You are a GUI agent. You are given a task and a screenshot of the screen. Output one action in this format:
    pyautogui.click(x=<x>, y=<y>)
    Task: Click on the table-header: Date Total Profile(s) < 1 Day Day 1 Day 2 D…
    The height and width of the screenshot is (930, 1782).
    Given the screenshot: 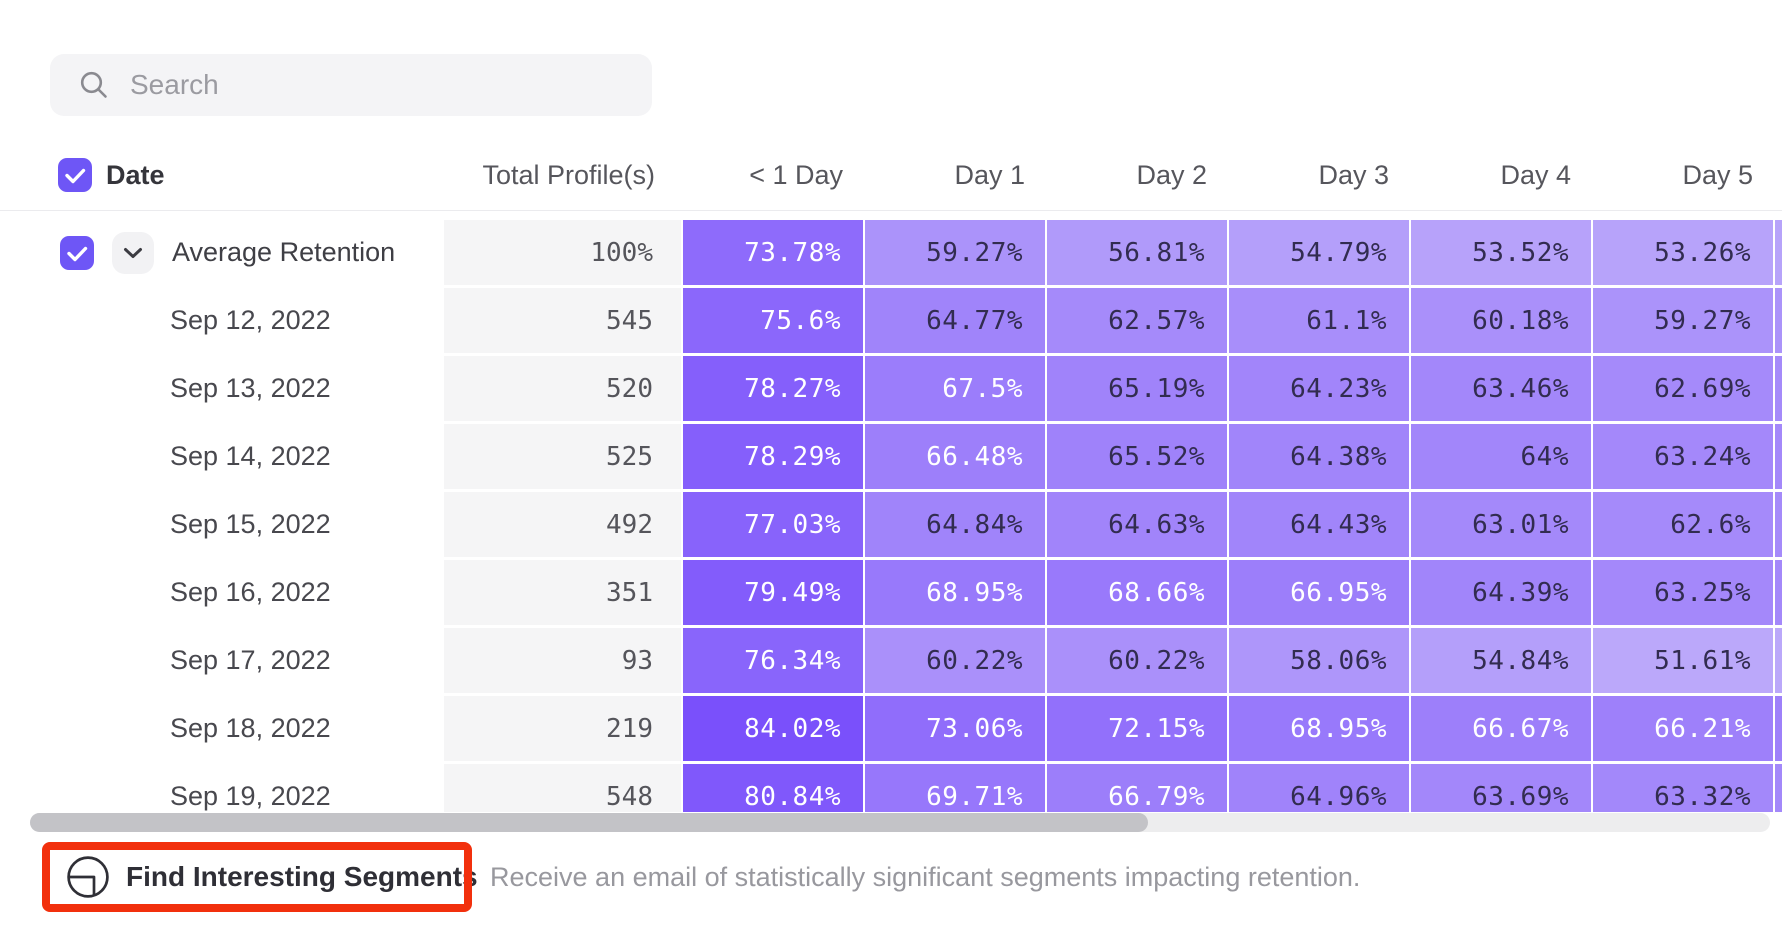 What is the action you would take?
    pyautogui.click(x=891, y=175)
    